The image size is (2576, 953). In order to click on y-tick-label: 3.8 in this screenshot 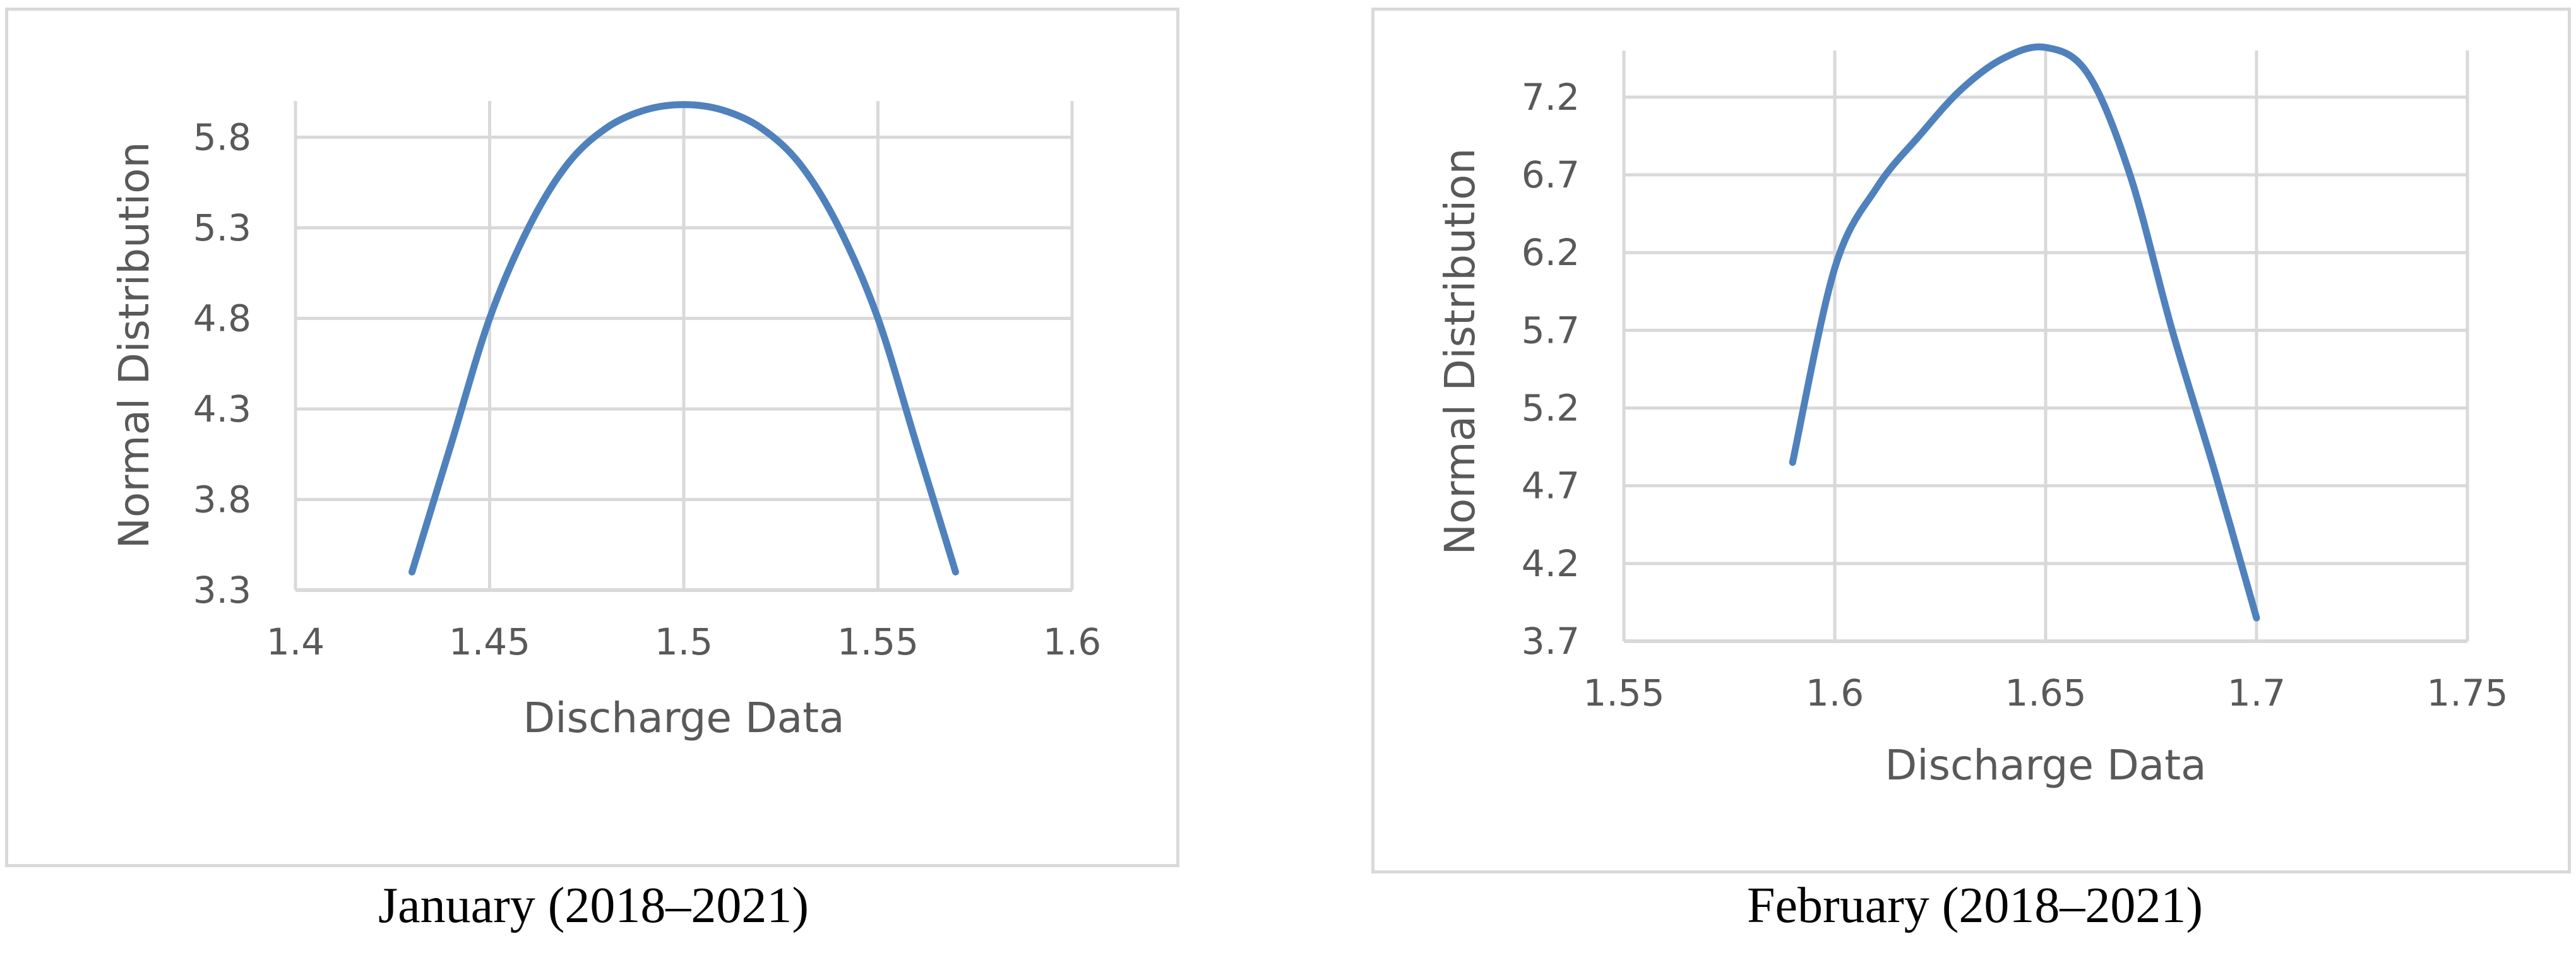, I will do `click(222, 499)`.